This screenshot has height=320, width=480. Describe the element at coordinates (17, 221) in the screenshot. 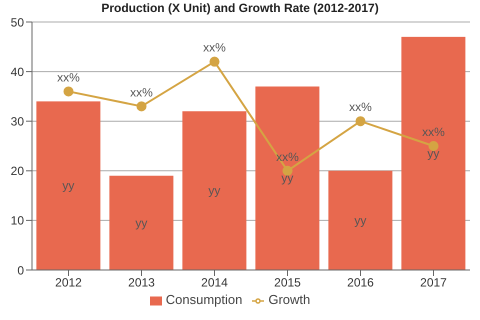

I see `y-tick-label: 10` at that location.